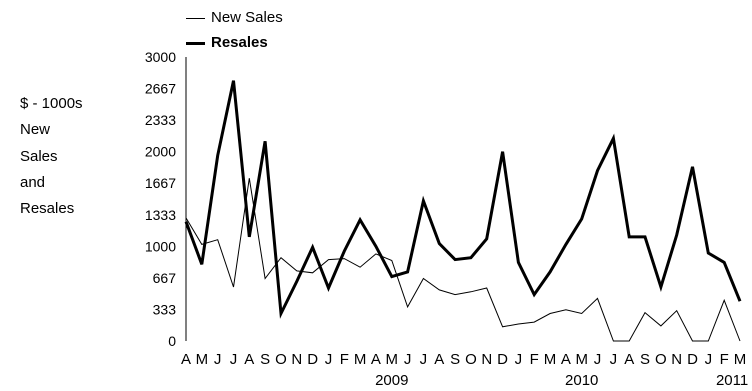  What do you see at coordinates (160, 57) in the screenshot?
I see `y-tick-label: 3000` at bounding box center [160, 57].